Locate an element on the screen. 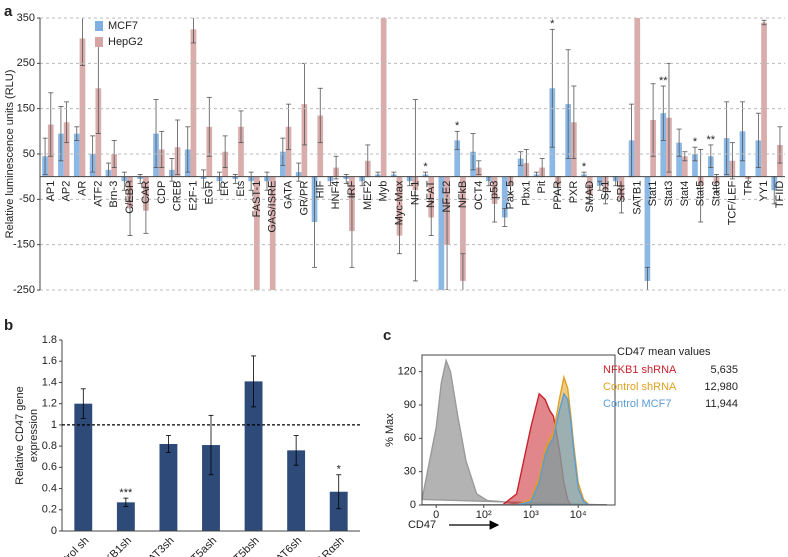 This screenshot has height=557, width=788. x-tick-label: AP1 is located at coordinates (51, 191).